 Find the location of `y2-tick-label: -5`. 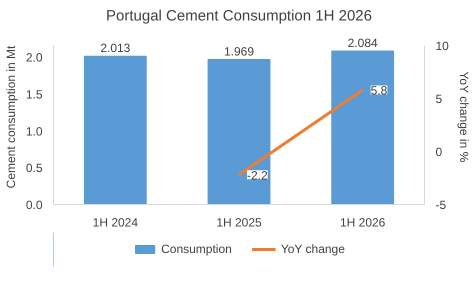

y2-tick-label: -5 is located at coordinates (441, 205).